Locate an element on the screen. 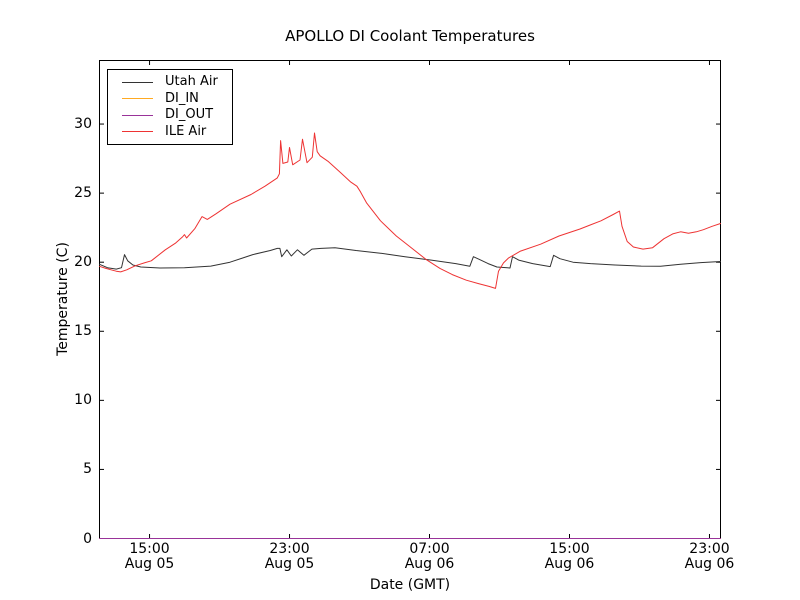 This screenshot has width=800, height=600. x-tick-label: 23:00 Aug 06 is located at coordinates (709, 556).